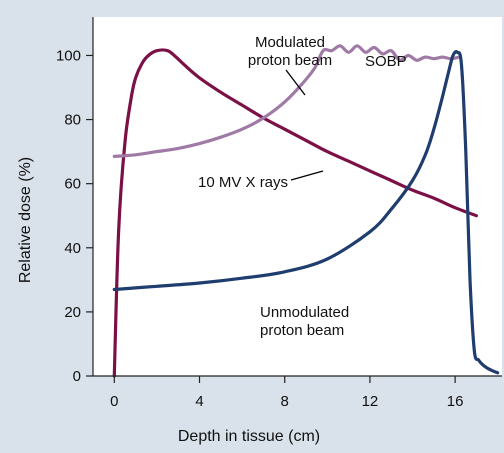 The width and height of the screenshot is (504, 453). What do you see at coordinates (199, 401) in the screenshot?
I see `x-tick-label: 4` at bounding box center [199, 401].